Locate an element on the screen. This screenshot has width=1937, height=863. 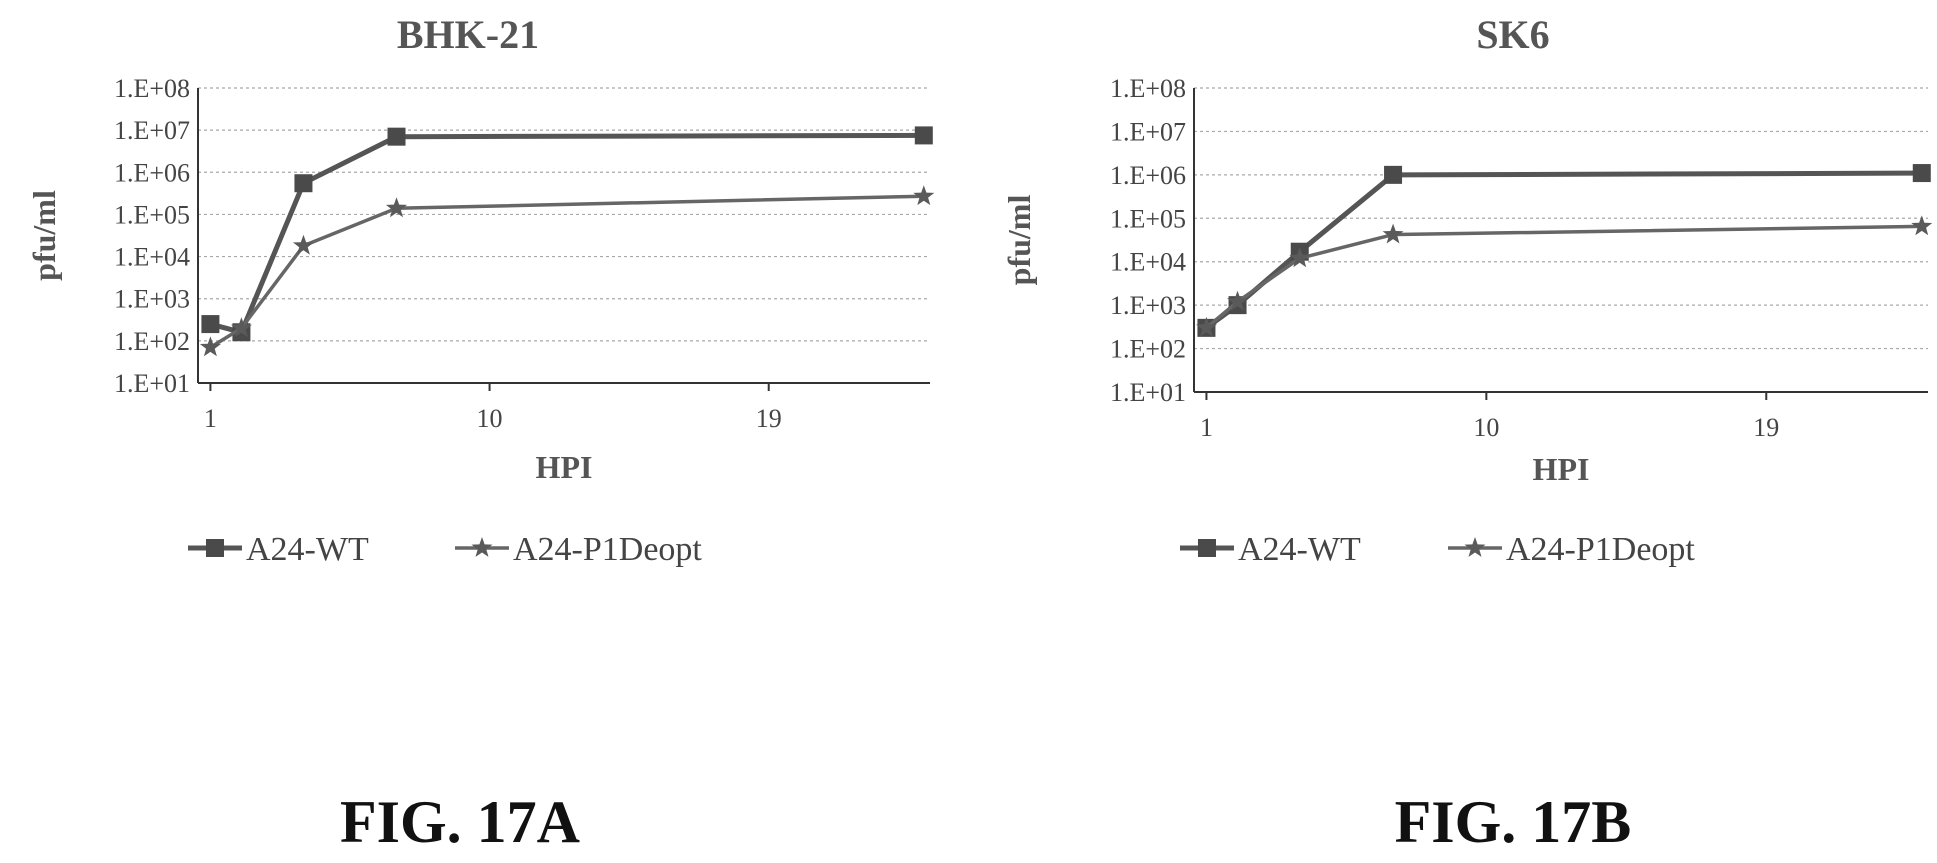
chart-title: SK6 is located at coordinates (1512, 34).